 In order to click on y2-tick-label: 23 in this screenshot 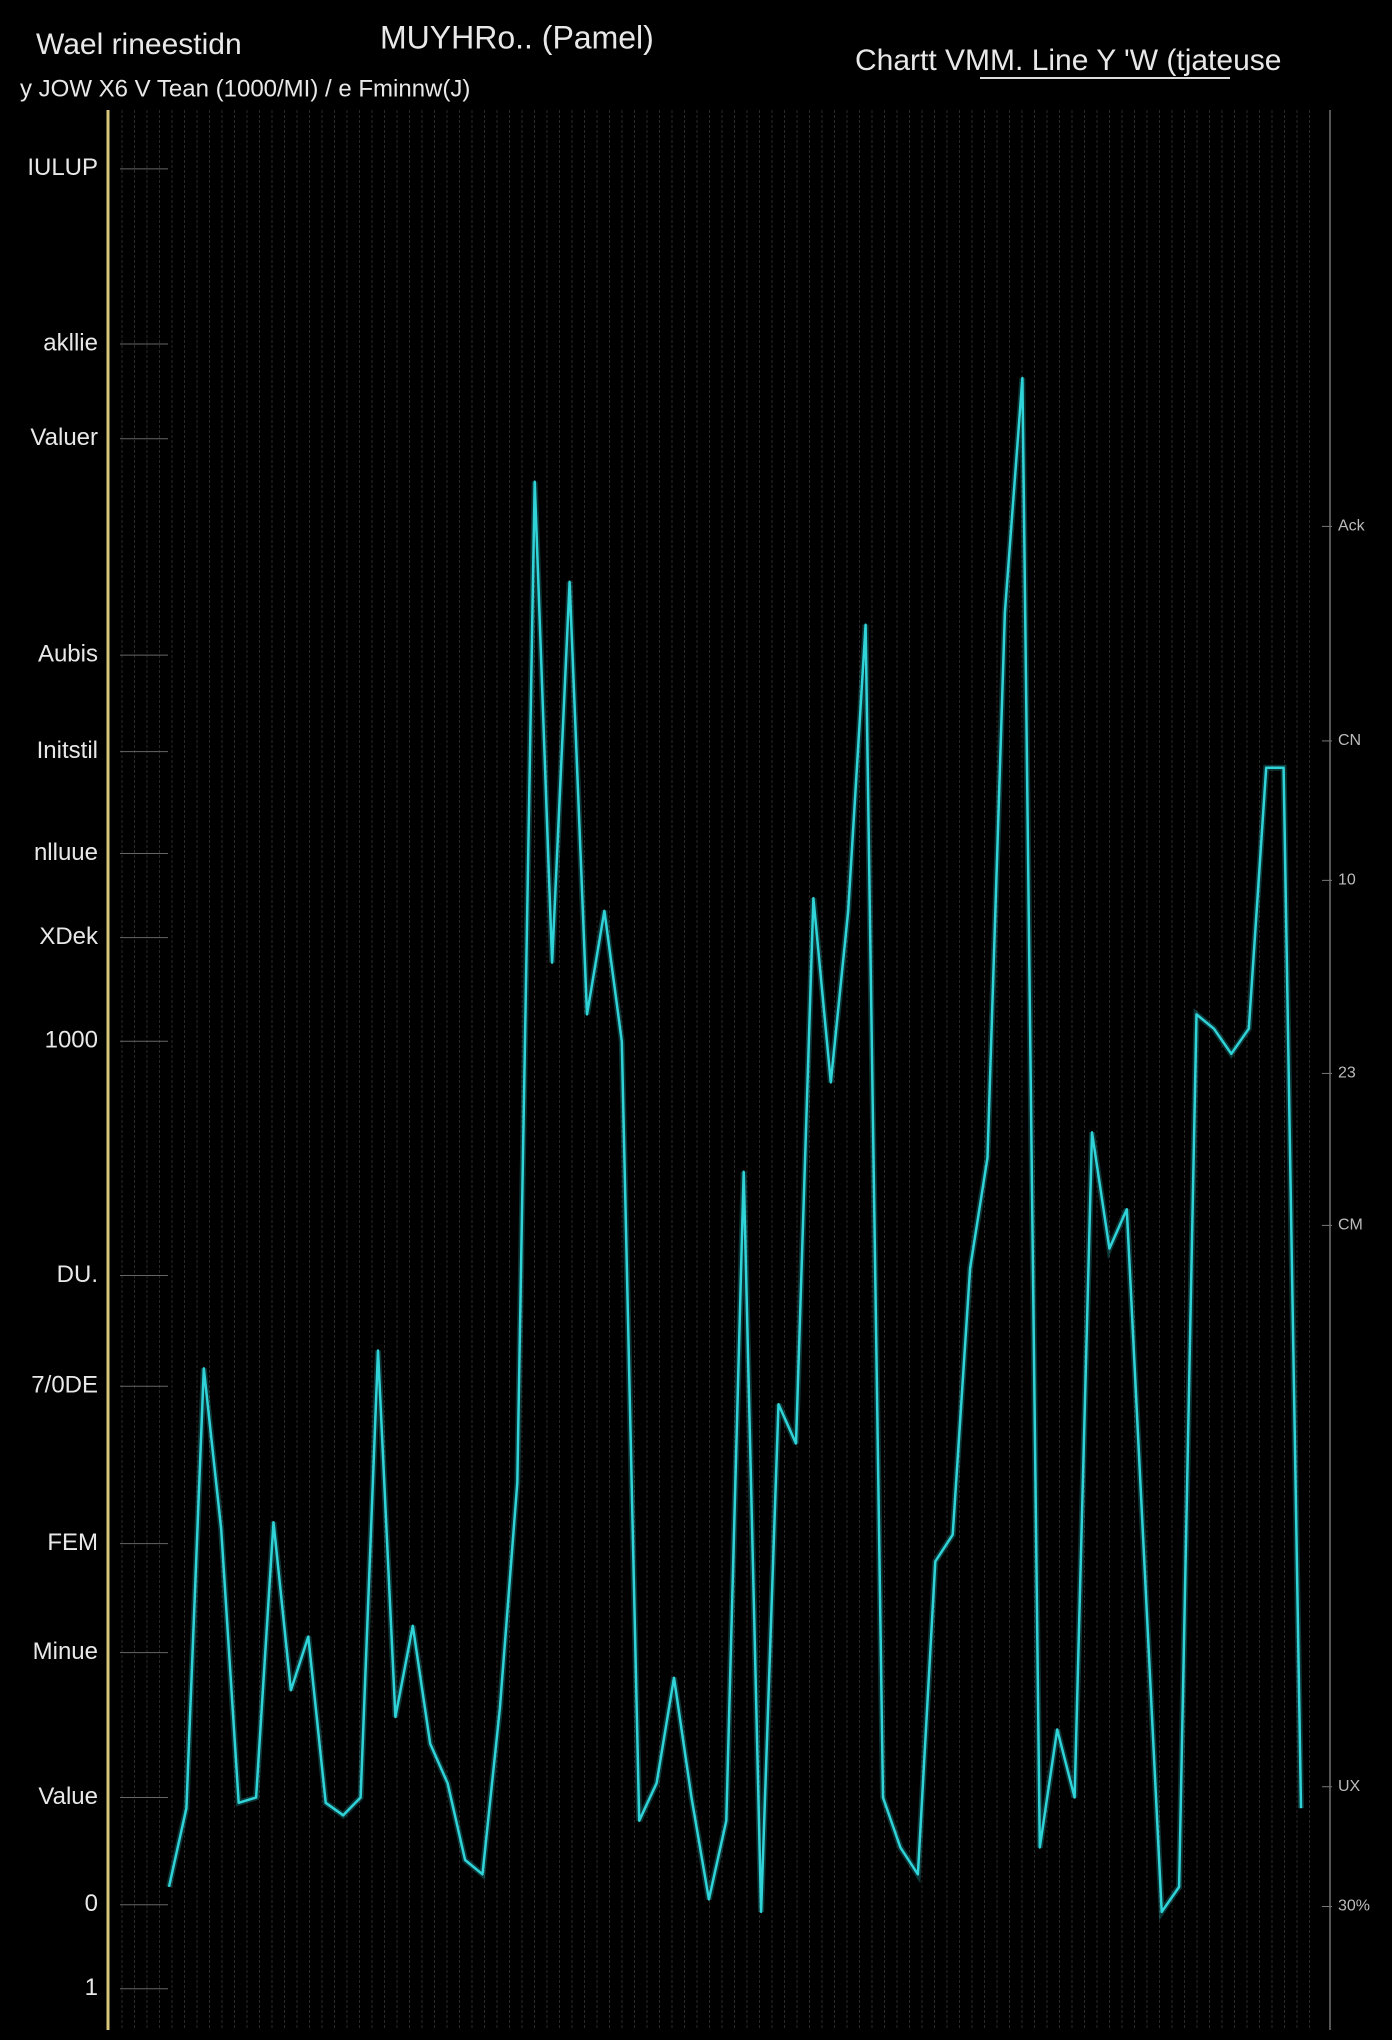, I will do `click(1347, 1073)`.